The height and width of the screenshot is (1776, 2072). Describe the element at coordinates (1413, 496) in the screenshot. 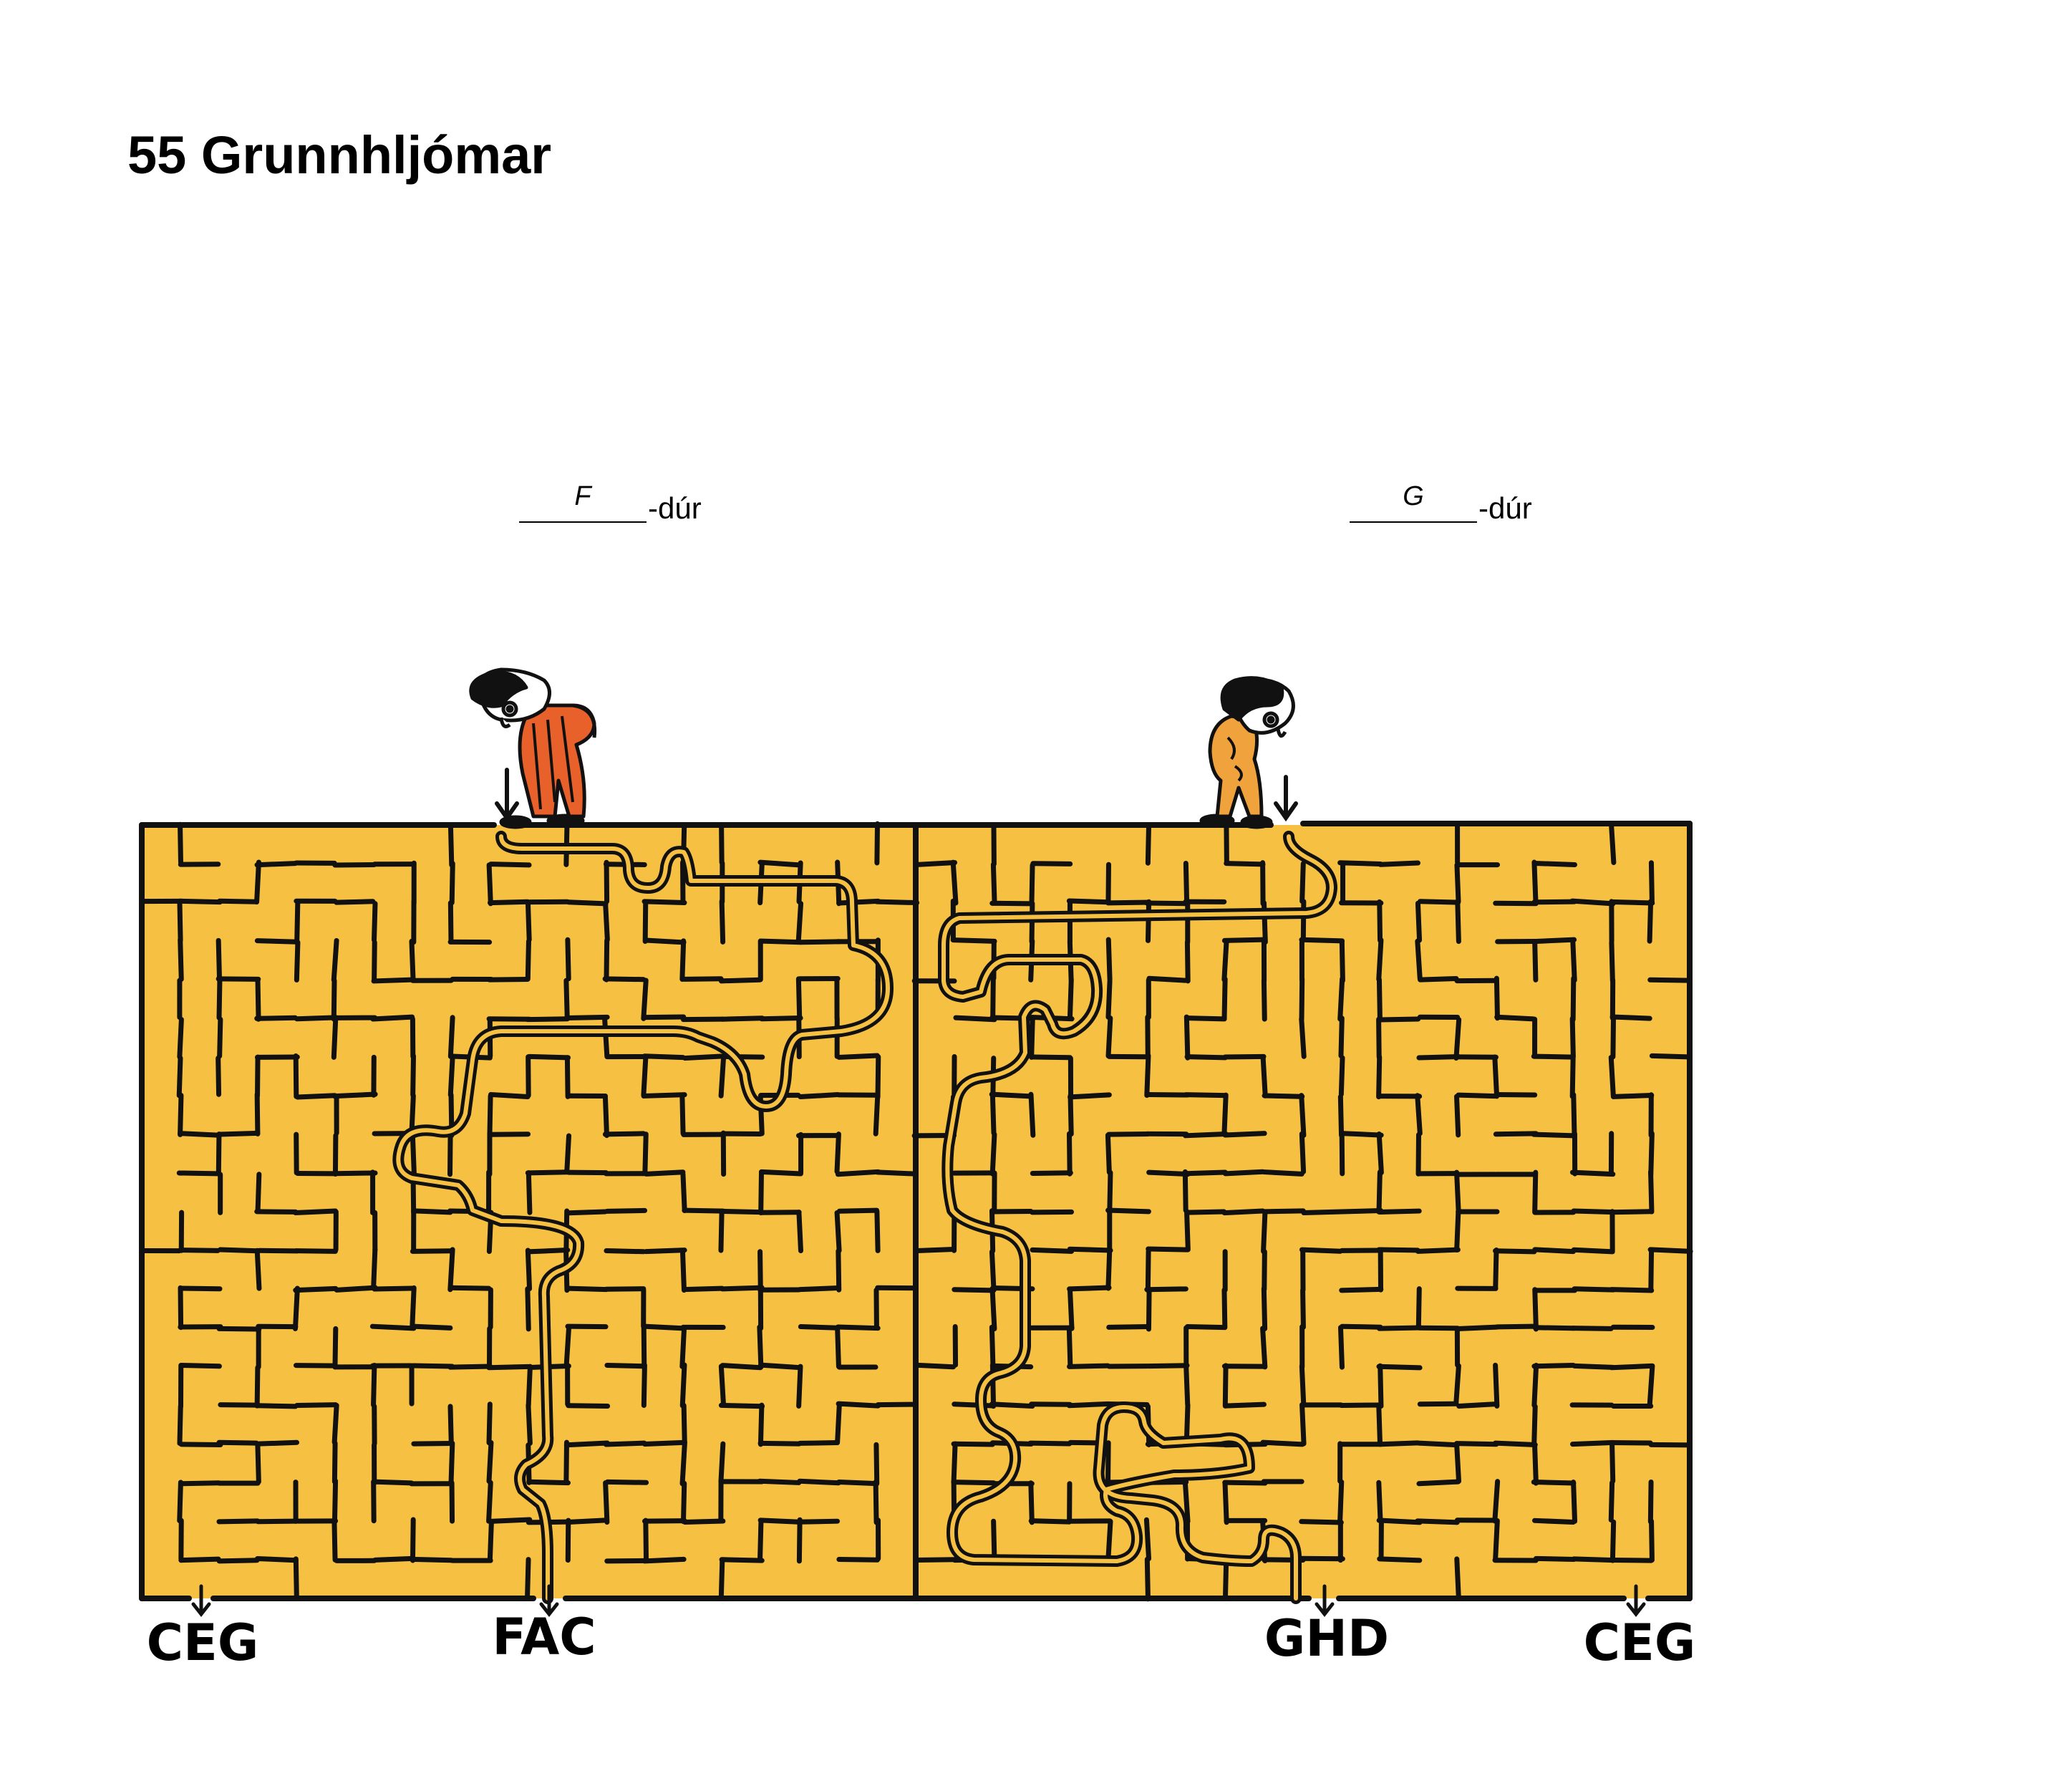

I see `answer-text: G` at that location.